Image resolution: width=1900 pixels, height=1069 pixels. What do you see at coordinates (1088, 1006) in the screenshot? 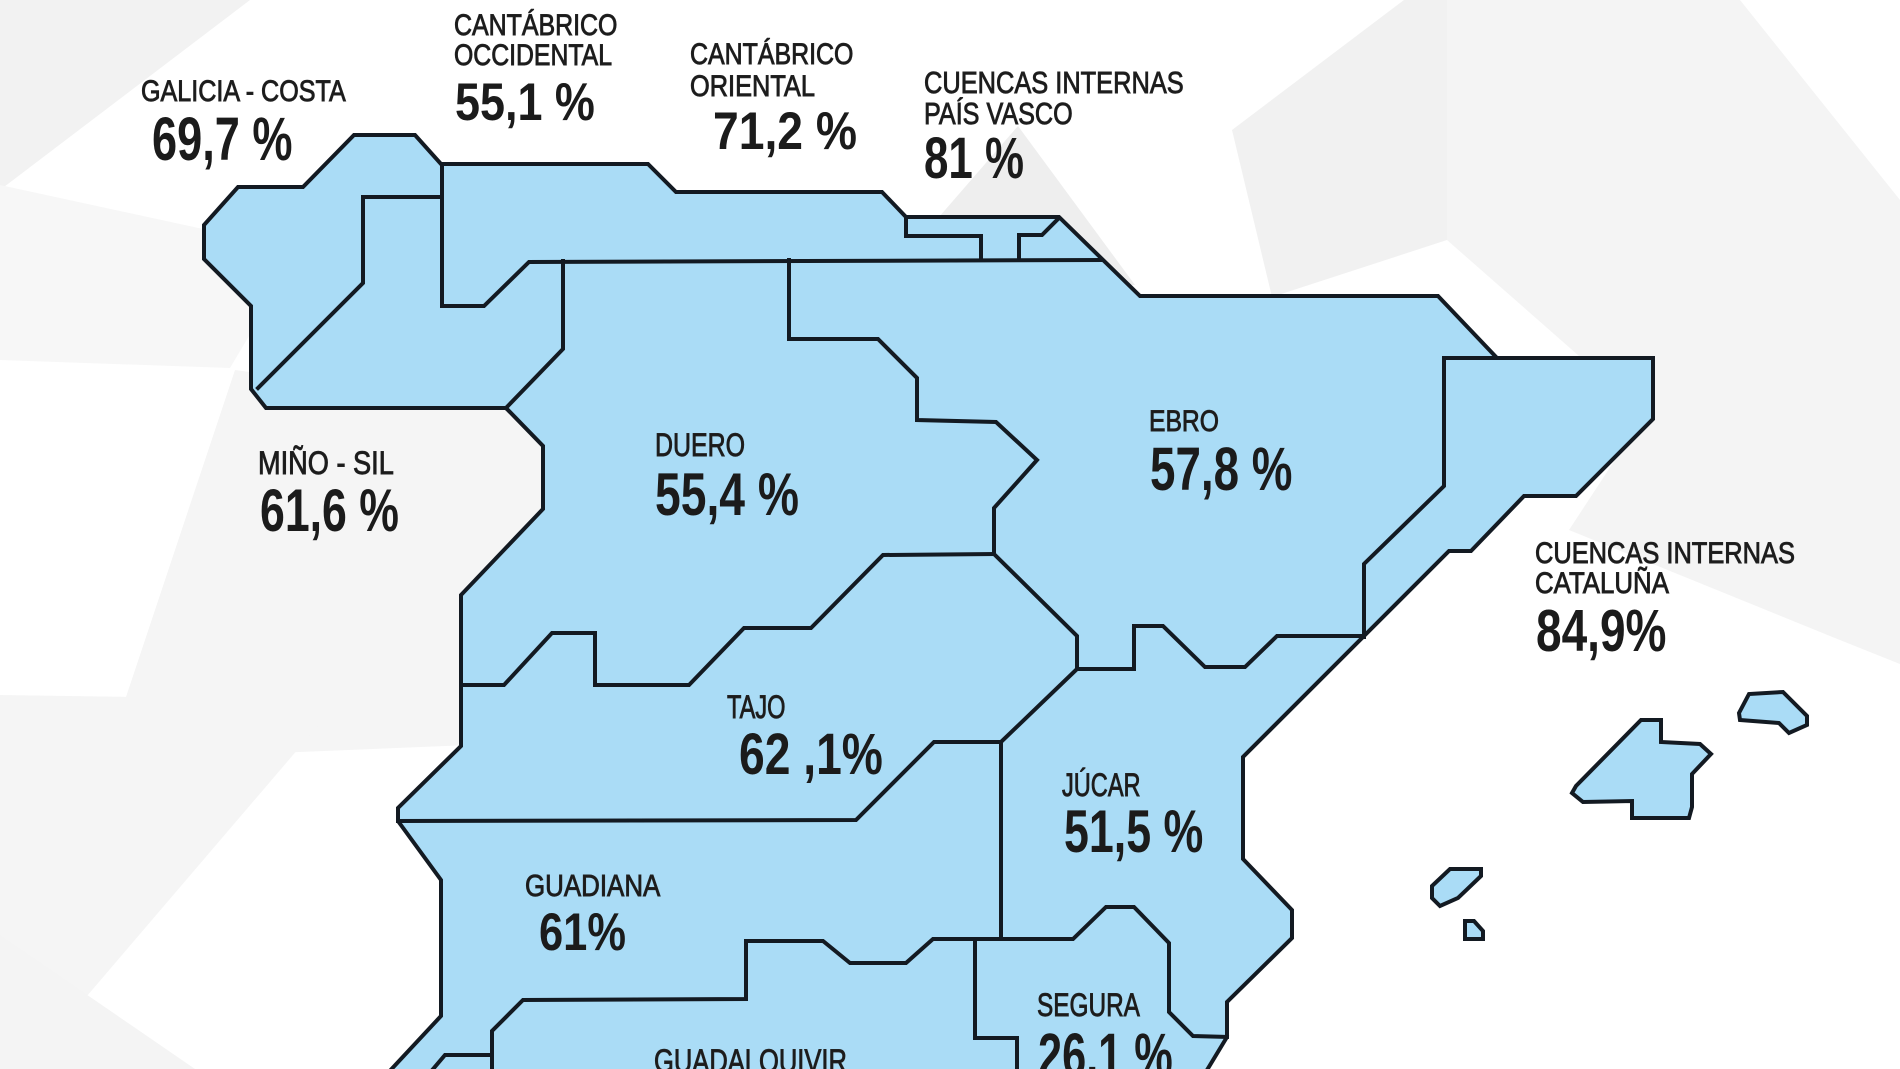
I see `svg-text: SEGURA` at bounding box center [1088, 1006].